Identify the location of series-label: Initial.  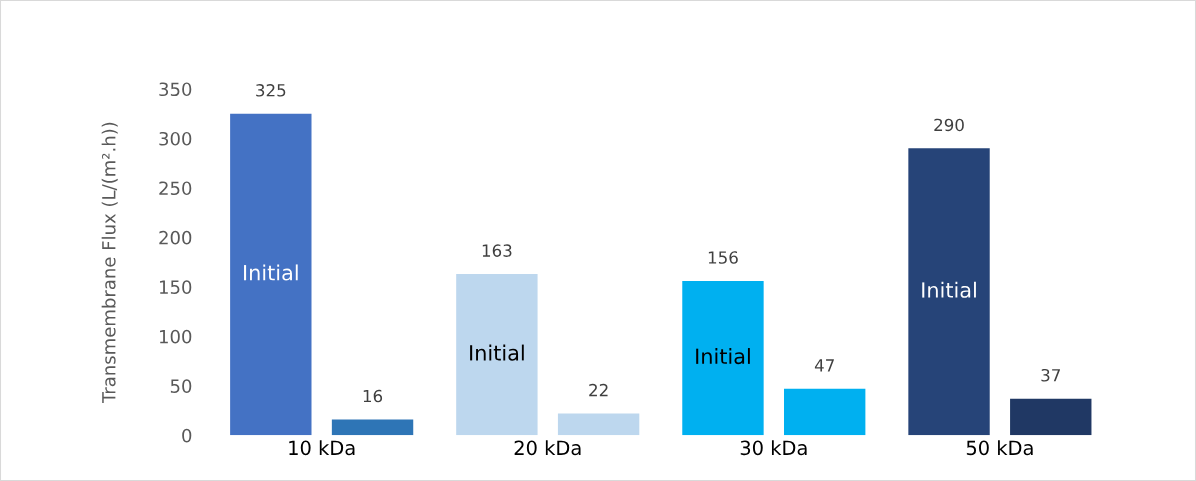
(723, 356).